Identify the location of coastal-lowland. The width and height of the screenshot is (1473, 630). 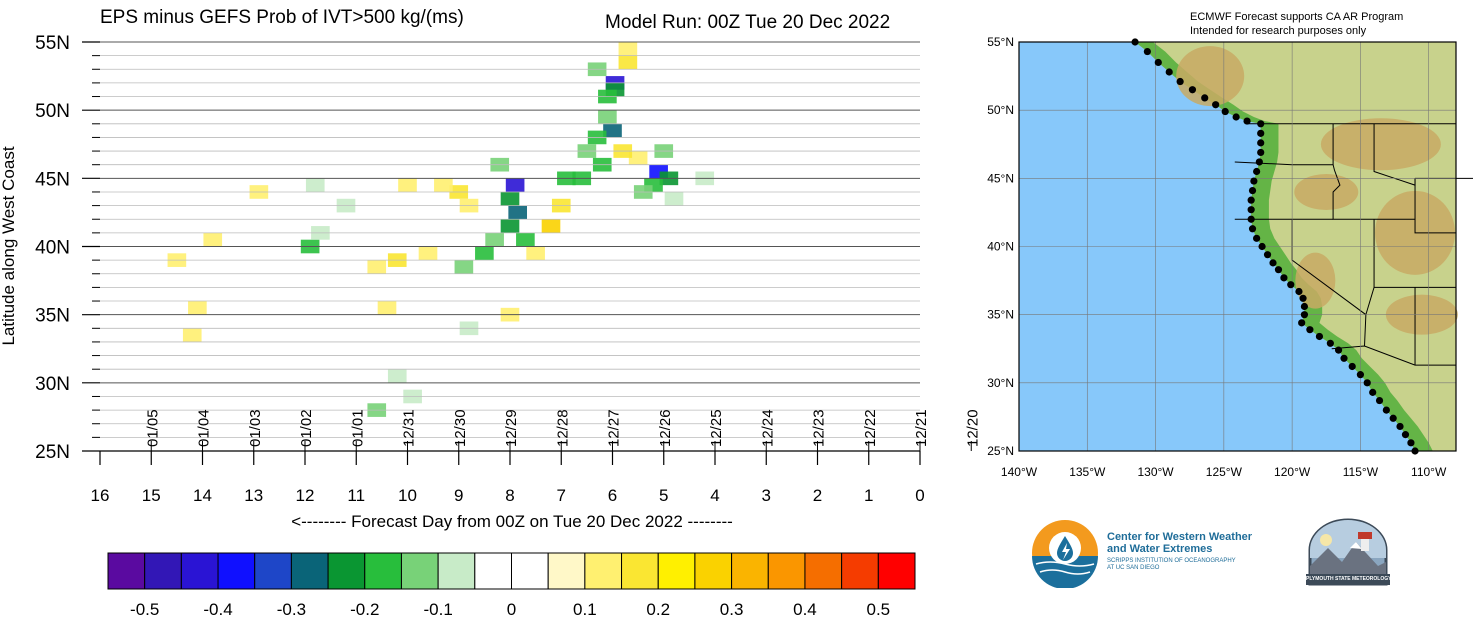
(1281, 246).